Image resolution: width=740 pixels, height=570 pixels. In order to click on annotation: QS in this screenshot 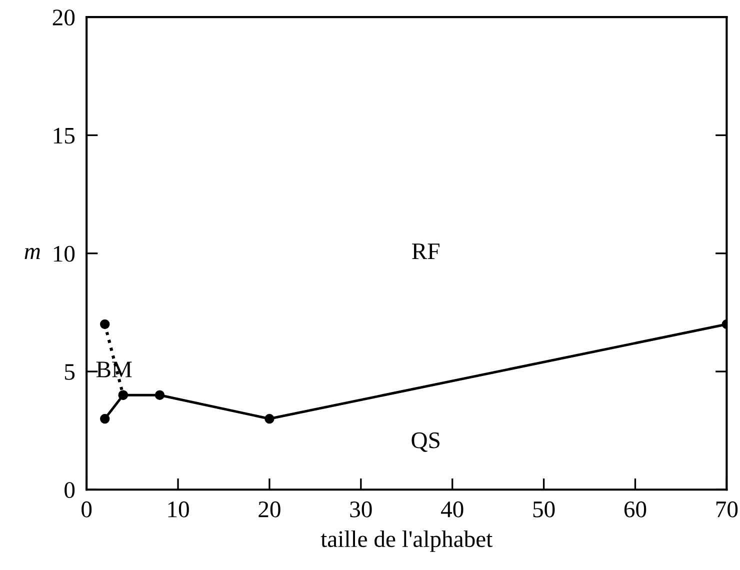, I will do `click(426, 442)`.